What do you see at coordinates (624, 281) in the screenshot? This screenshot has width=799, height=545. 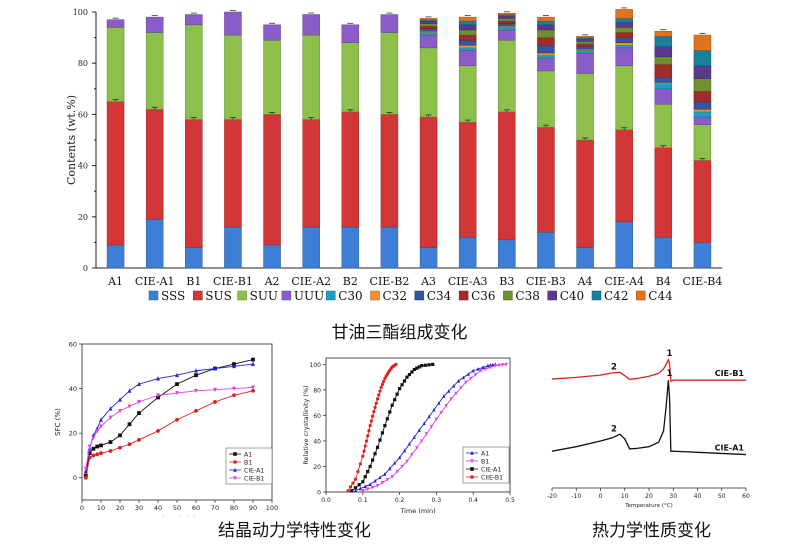 I see `x-tick-label: CIE-A4` at bounding box center [624, 281].